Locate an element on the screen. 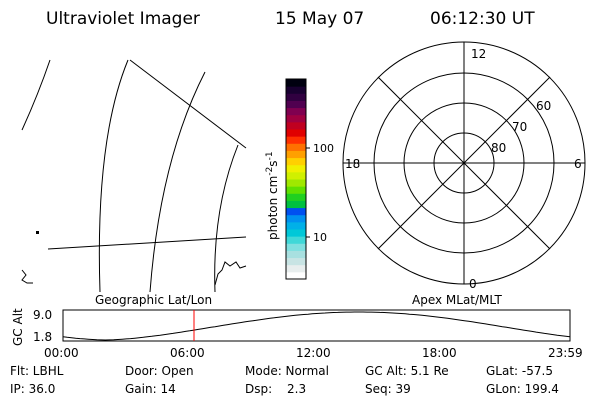 The image size is (600, 400). dsp-label: Dsp: is located at coordinates (259, 389).